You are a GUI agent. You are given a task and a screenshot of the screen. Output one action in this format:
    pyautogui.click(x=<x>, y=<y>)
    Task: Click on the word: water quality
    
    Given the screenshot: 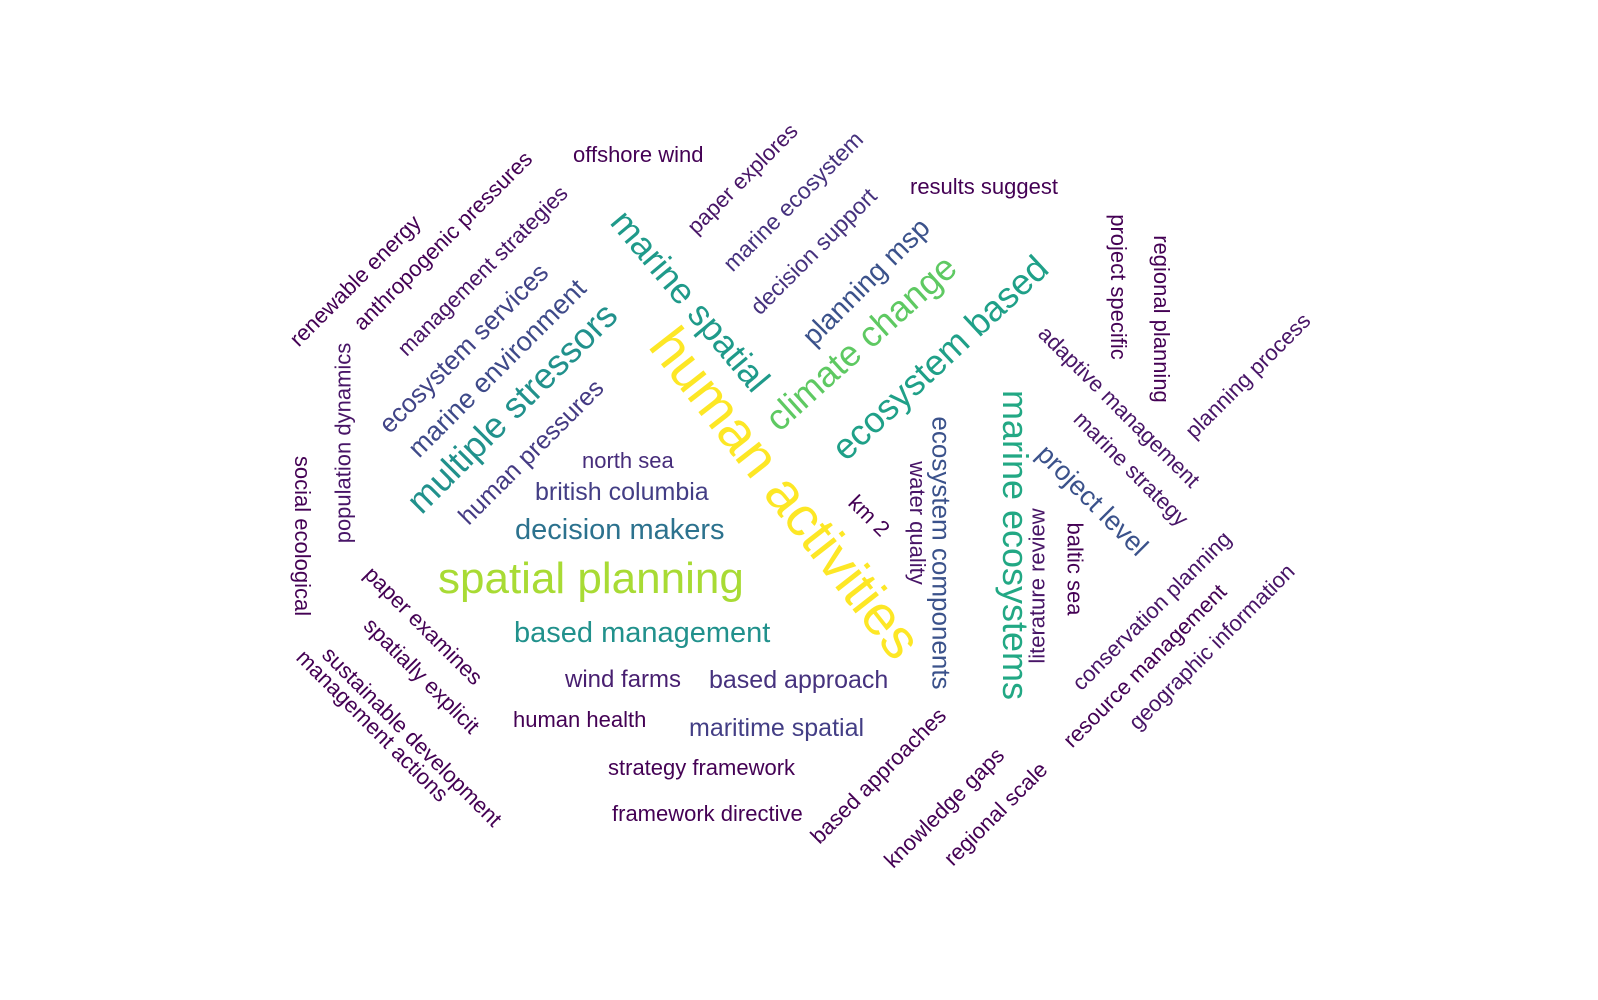 What is the action you would take?
    pyautogui.click(x=917, y=523)
    